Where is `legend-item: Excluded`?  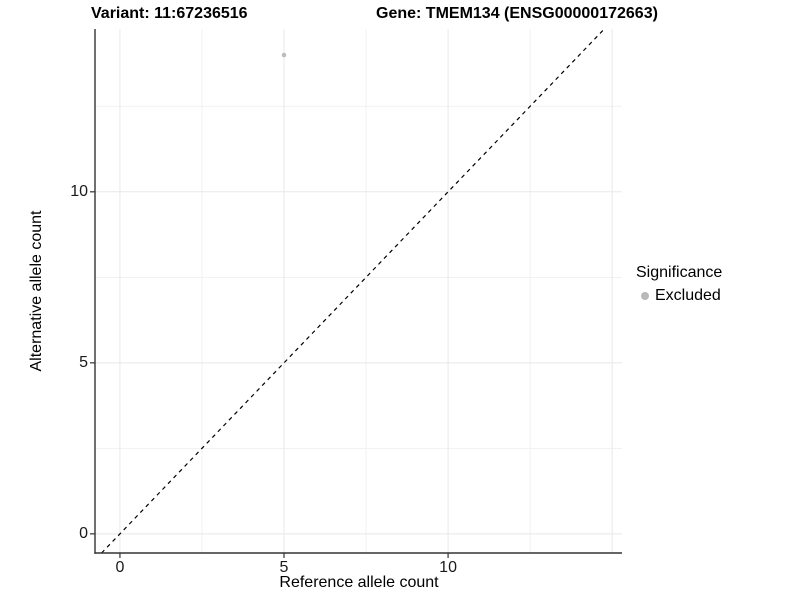 legend-item: Excluded is located at coordinates (678, 295).